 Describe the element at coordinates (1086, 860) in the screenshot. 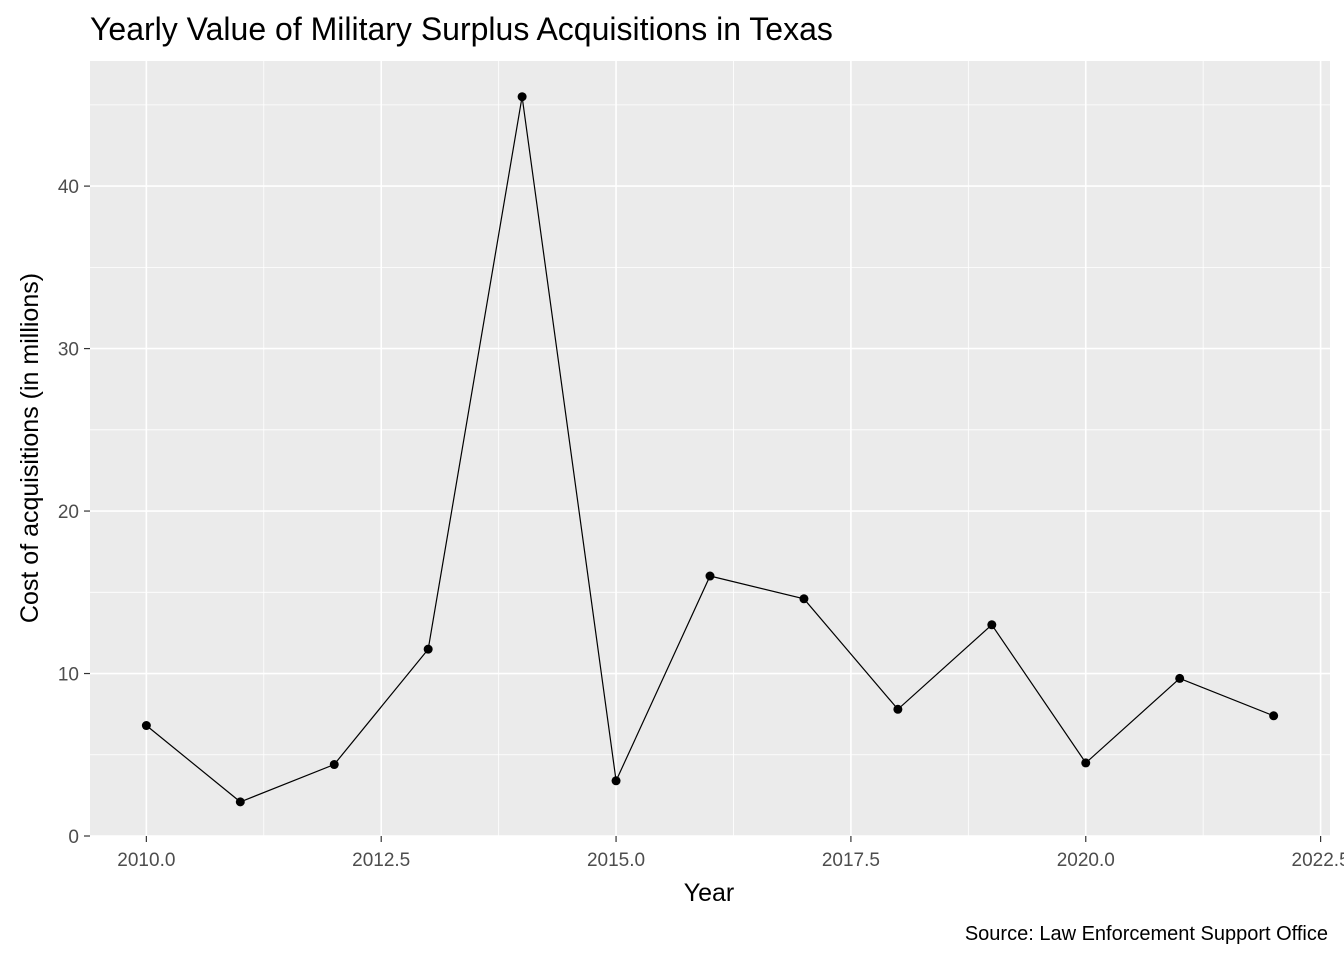

I see `x-tick-label: 2020.0` at that location.